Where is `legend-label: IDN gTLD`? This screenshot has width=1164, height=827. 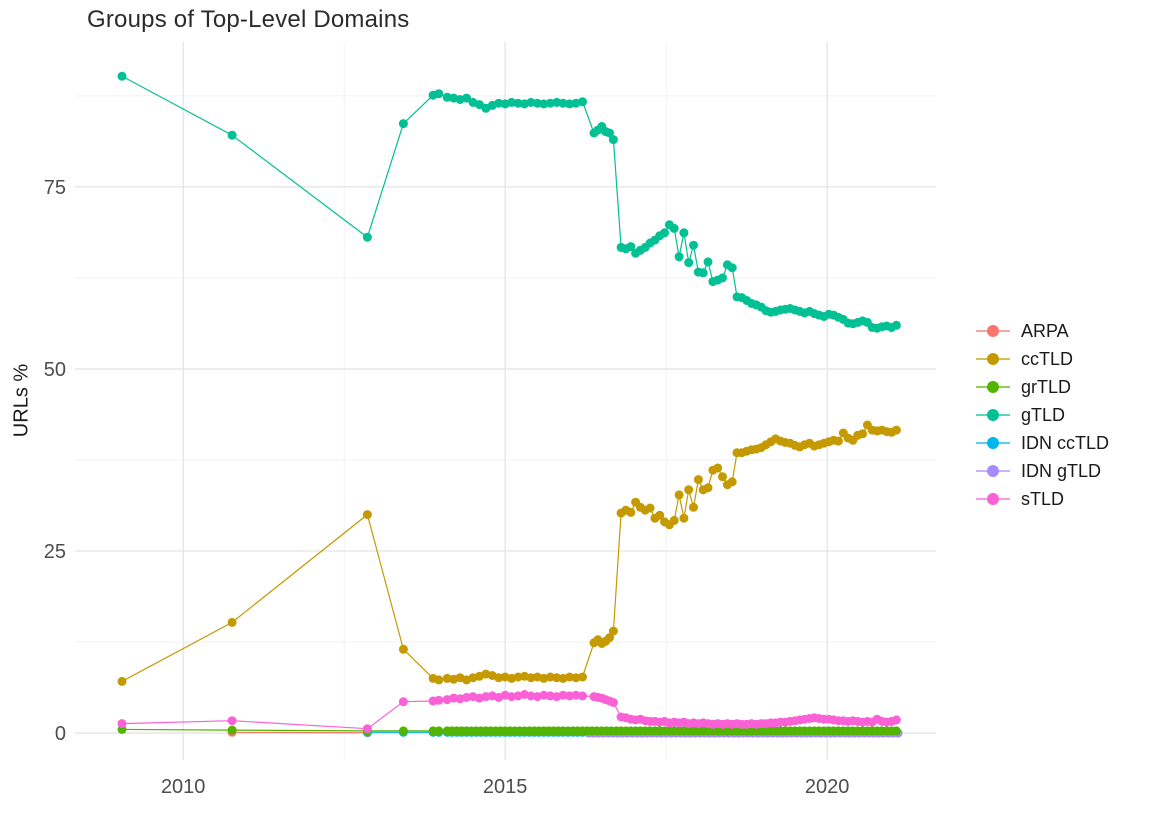 legend-label: IDN gTLD is located at coordinates (1061, 470).